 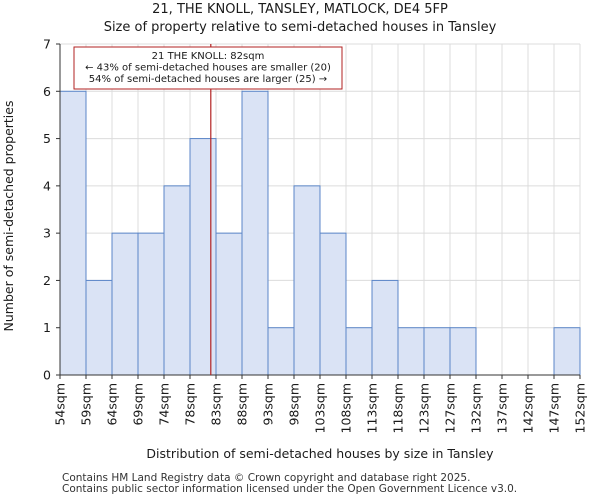 What do you see at coordinates (359, 351) in the screenshot?
I see `bar-108sqm` at bounding box center [359, 351].